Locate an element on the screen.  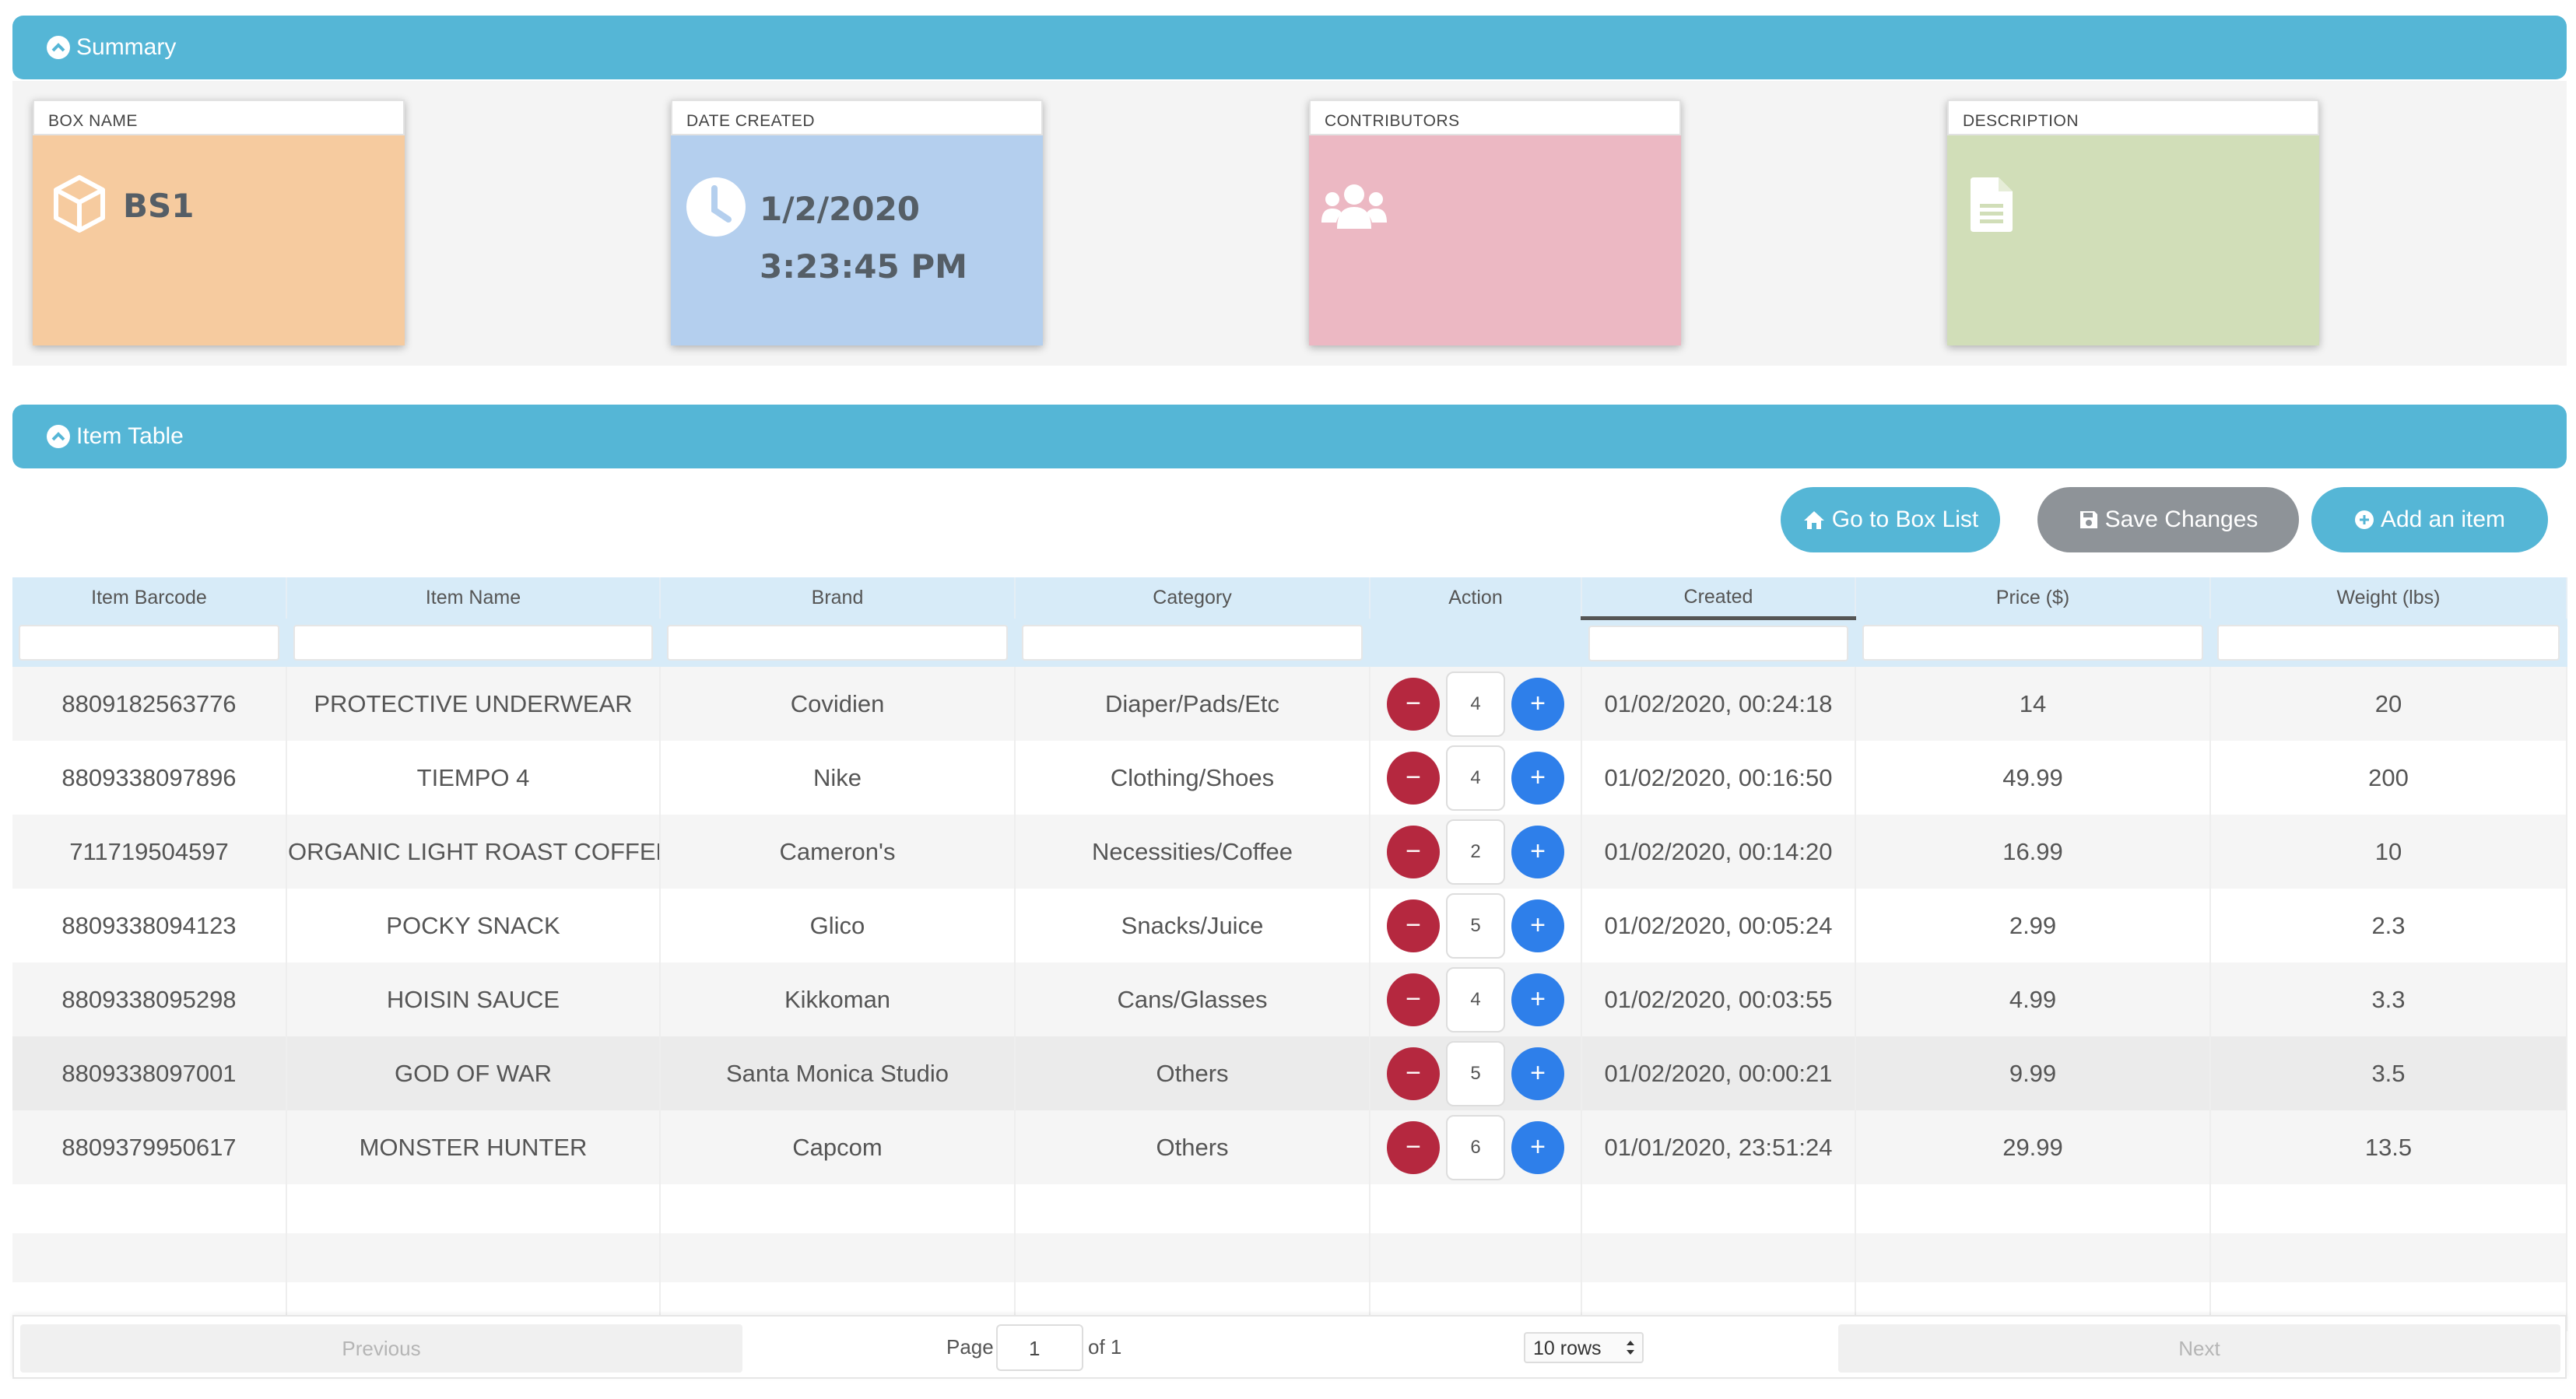
cell-weight: 2.3 is located at coordinates (2389, 925).